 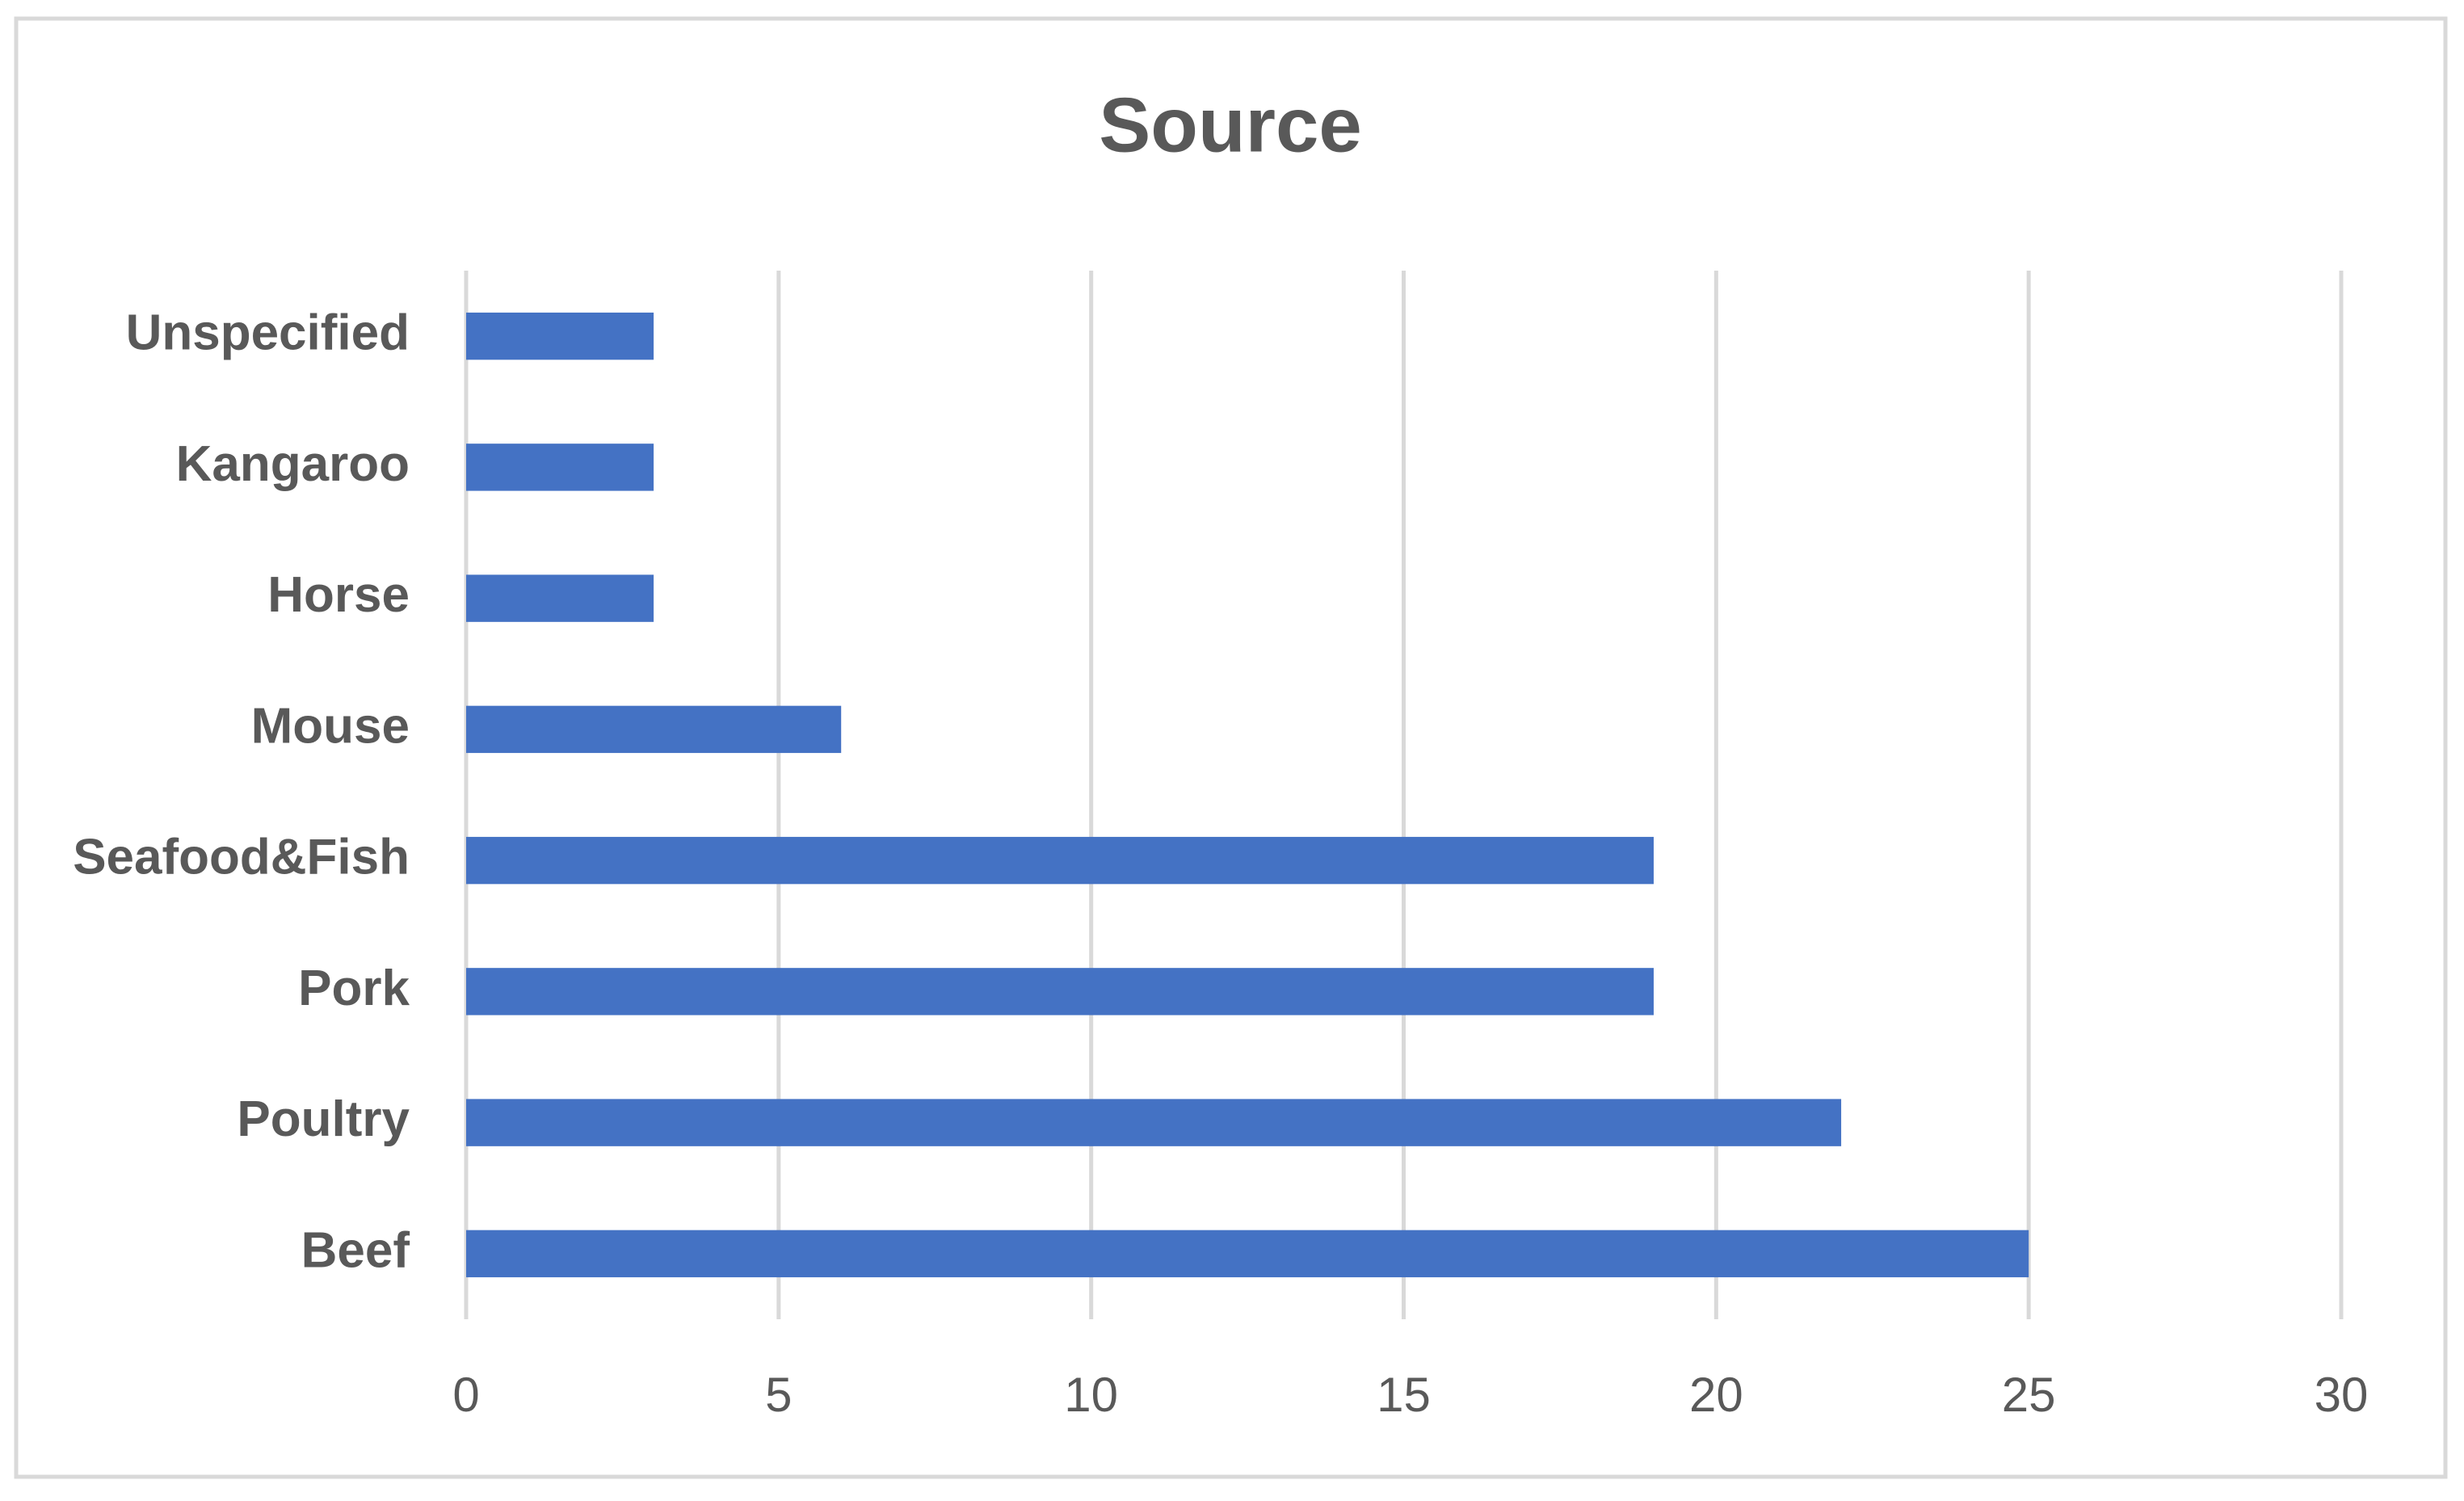 I want to click on y-tick-label: Kangaroo, so click(x=293, y=464).